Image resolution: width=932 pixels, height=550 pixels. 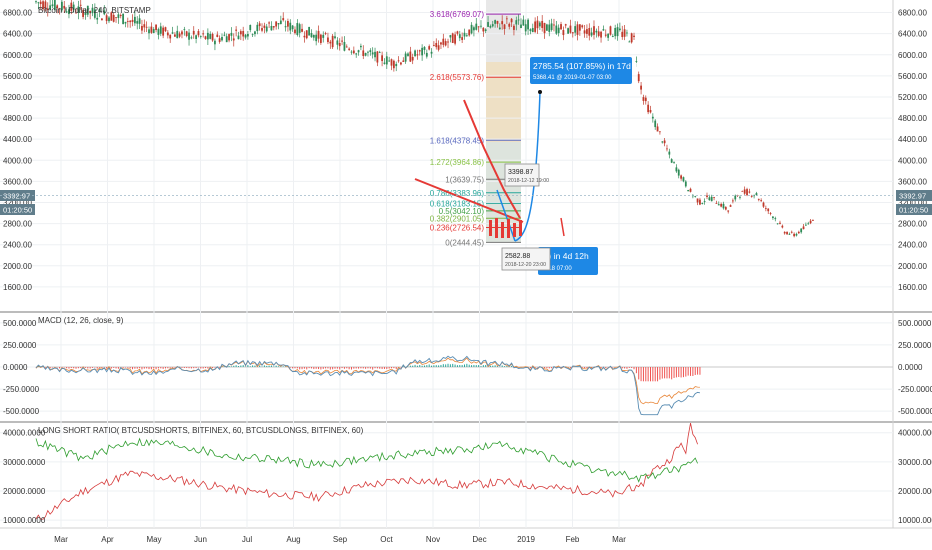 What do you see at coordinates (293, 539) in the screenshot?
I see `x-tick-label: Aug` at bounding box center [293, 539].